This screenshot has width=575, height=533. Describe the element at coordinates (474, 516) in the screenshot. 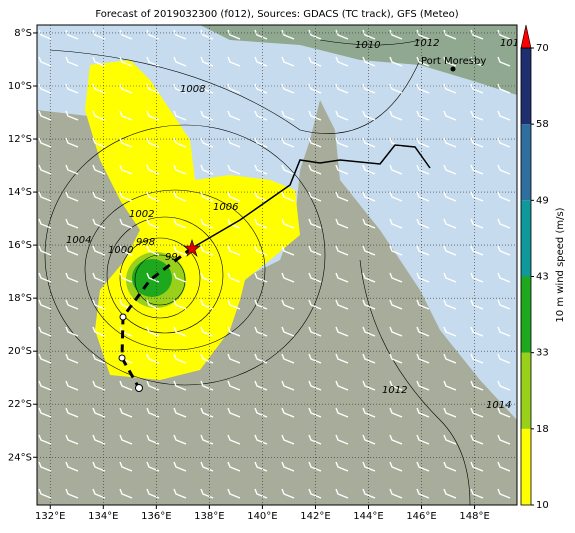

I see `x-tick-label: 148°E` at that location.